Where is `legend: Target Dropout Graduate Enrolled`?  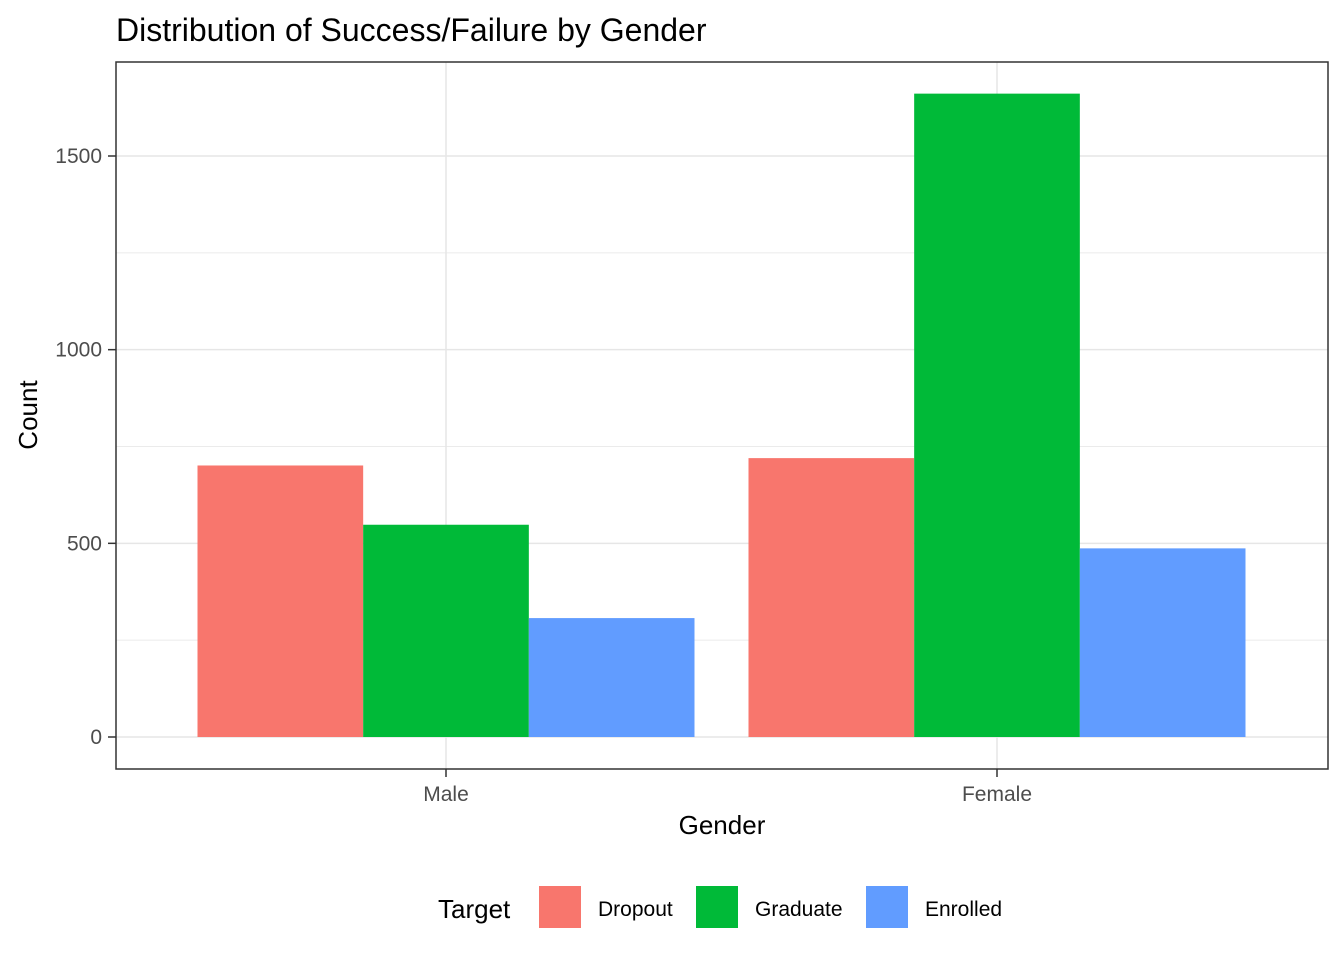 legend: Target Dropout Graduate Enrolled is located at coordinates (720, 907).